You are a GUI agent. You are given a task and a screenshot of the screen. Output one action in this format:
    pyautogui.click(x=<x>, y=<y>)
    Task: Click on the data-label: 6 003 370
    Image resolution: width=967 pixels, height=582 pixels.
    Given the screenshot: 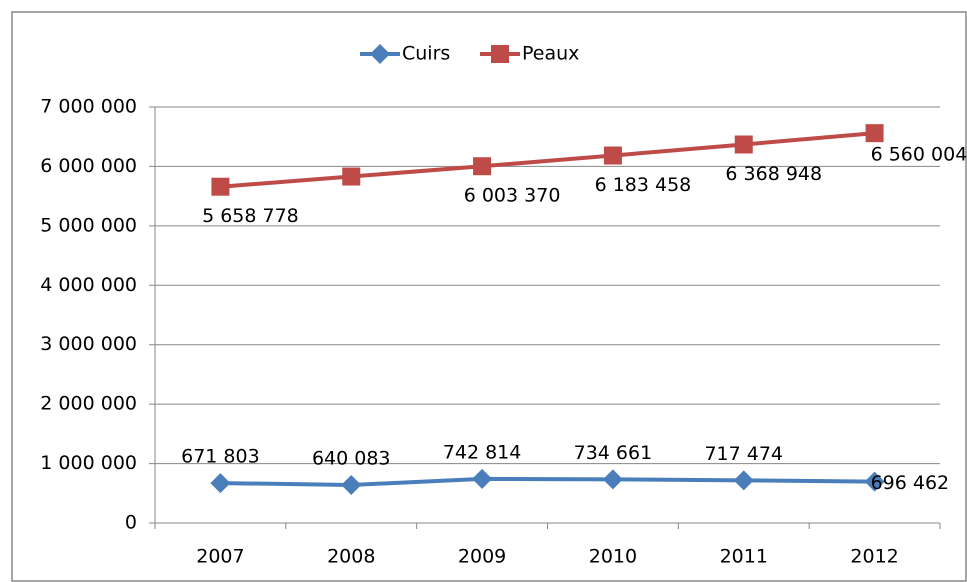 What is the action you would take?
    pyautogui.click(x=512, y=196)
    